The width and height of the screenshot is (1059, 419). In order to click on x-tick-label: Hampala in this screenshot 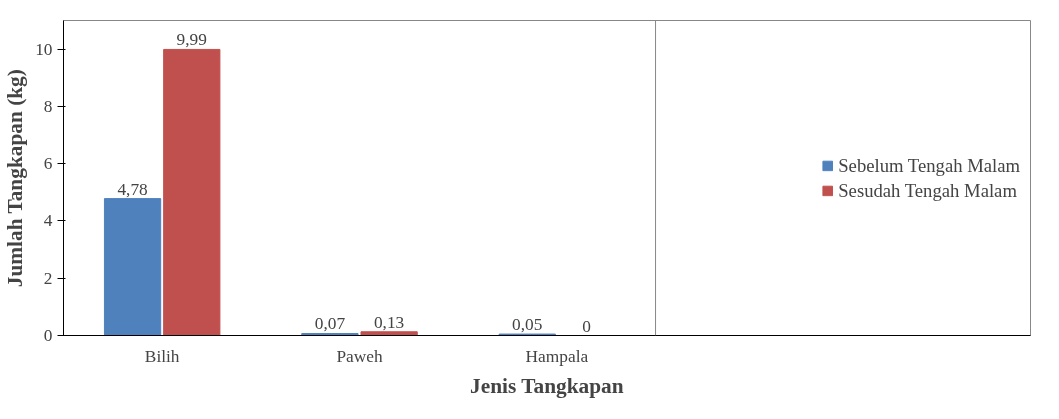, I will do `click(557, 356)`.